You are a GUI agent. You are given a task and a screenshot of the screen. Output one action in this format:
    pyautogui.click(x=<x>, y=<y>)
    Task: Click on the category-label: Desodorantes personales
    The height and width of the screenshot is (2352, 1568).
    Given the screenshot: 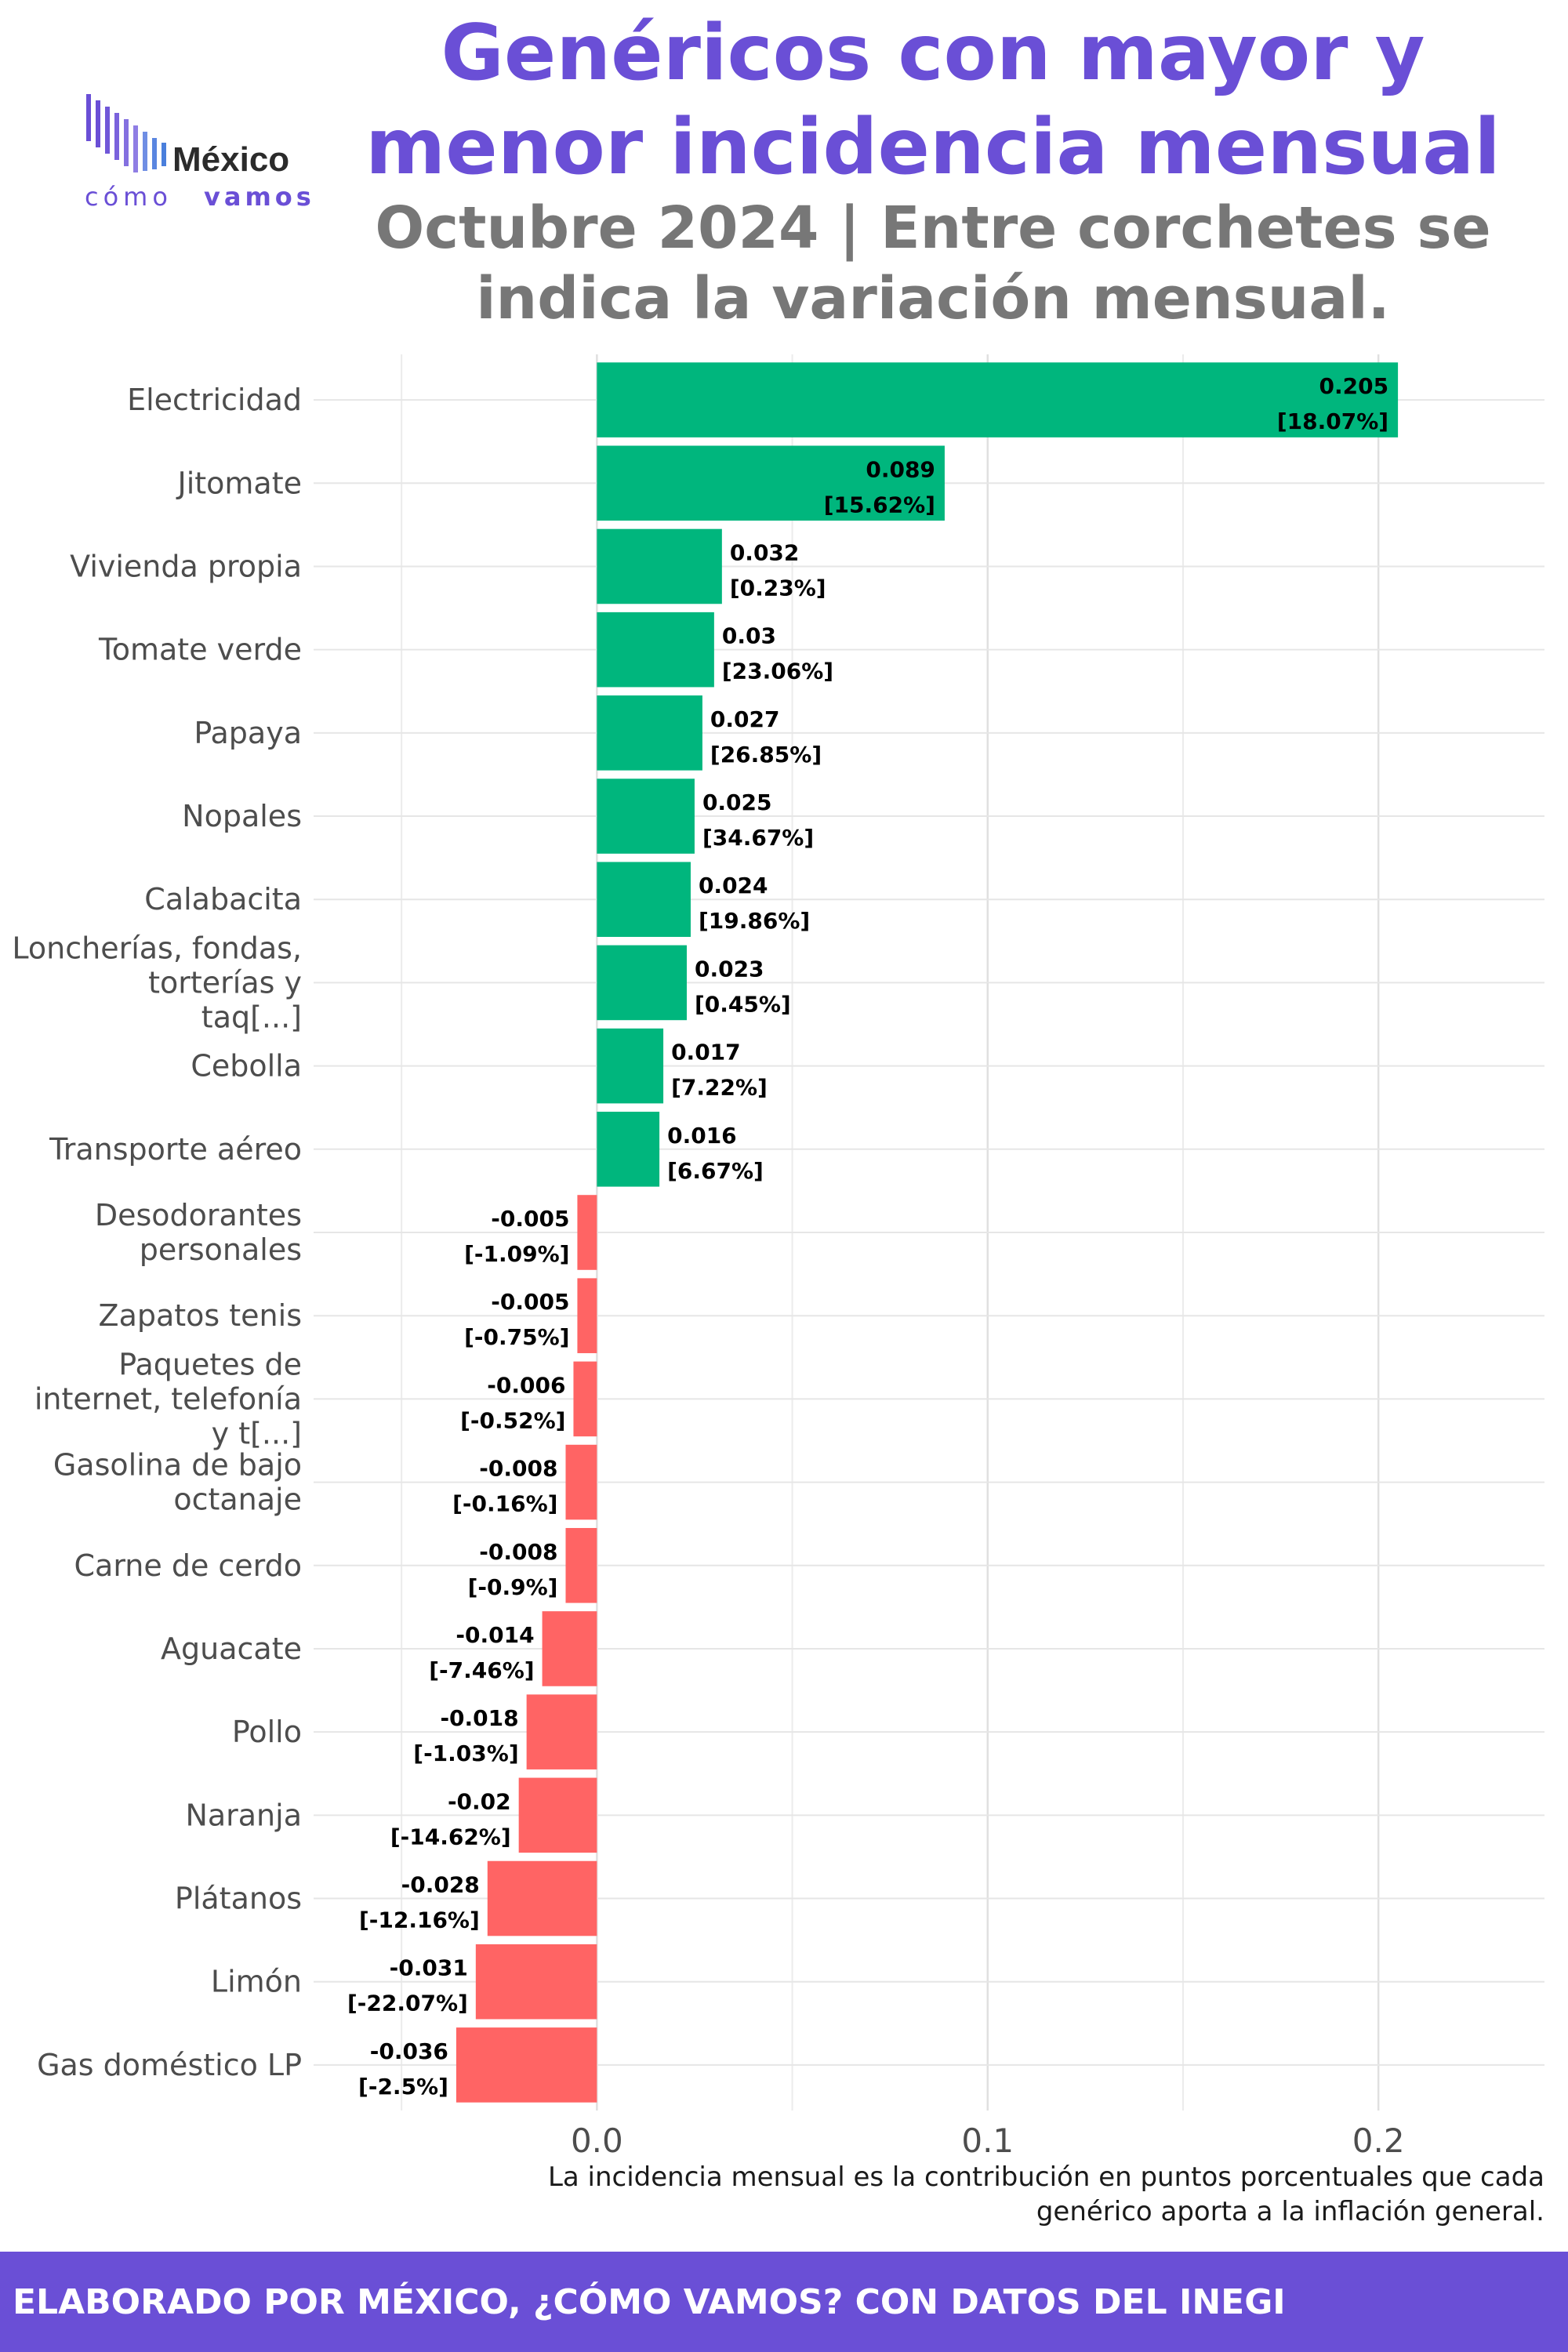 What is the action you would take?
    pyautogui.click(x=198, y=1232)
    